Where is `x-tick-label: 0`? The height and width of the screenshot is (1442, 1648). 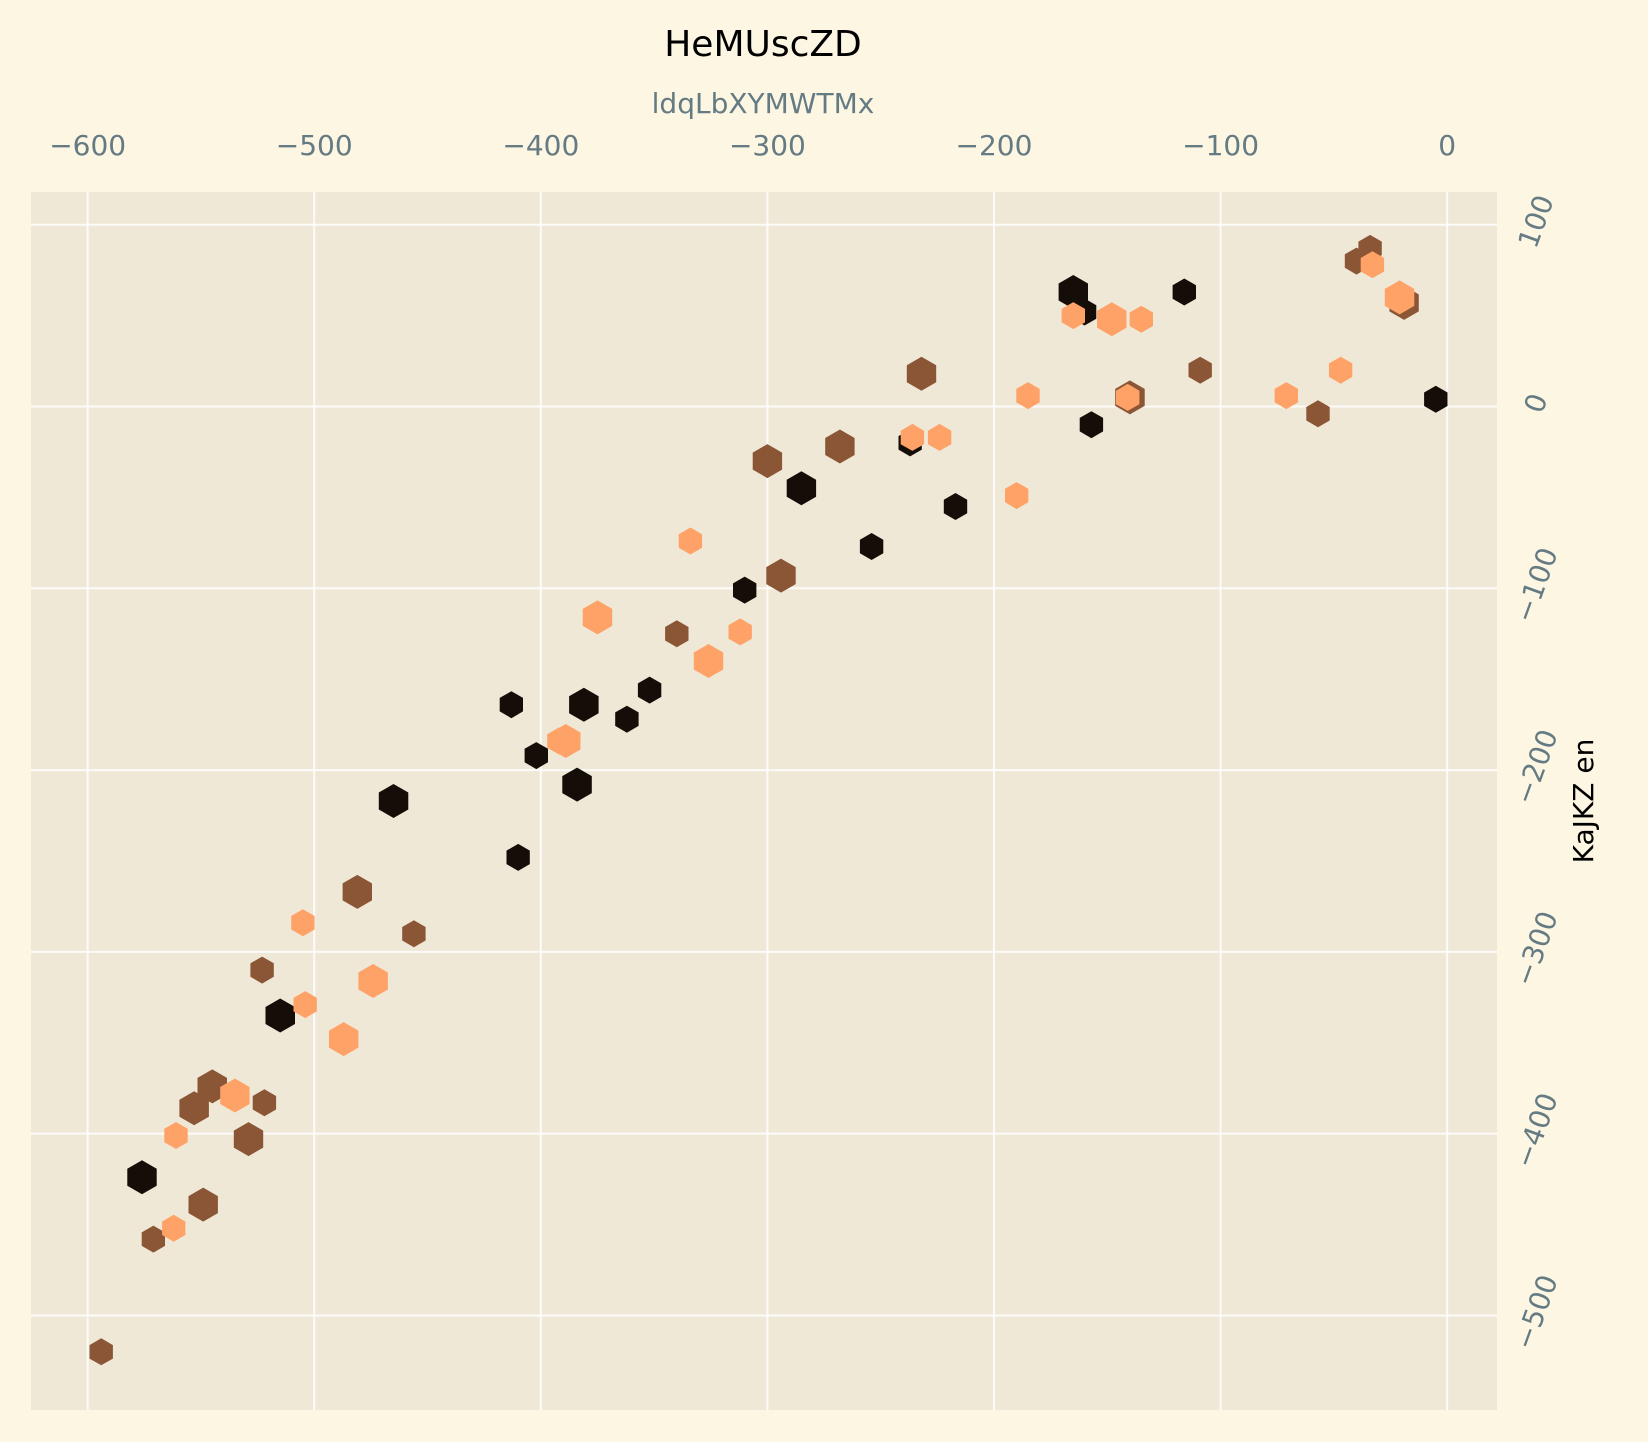 x-tick-label: 0 is located at coordinates (1447, 145).